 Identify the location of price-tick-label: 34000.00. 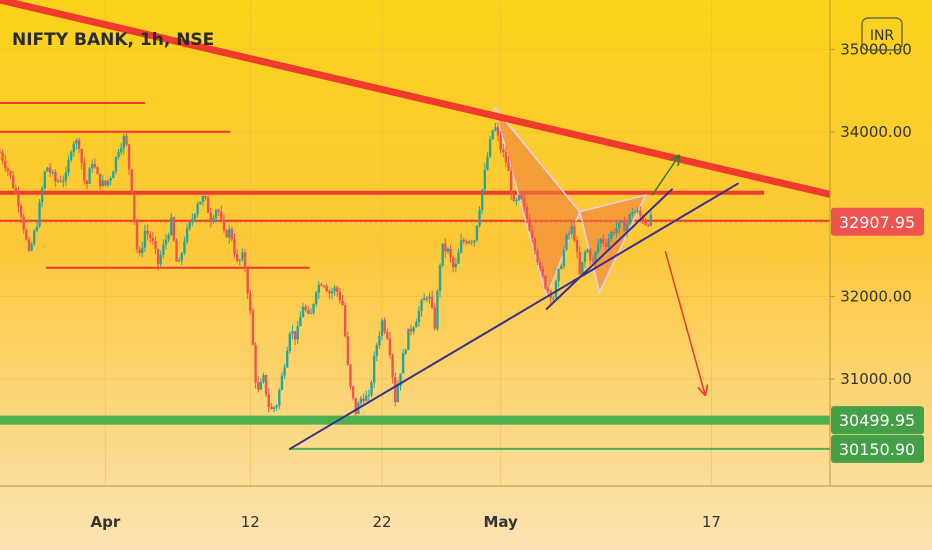
(876, 132).